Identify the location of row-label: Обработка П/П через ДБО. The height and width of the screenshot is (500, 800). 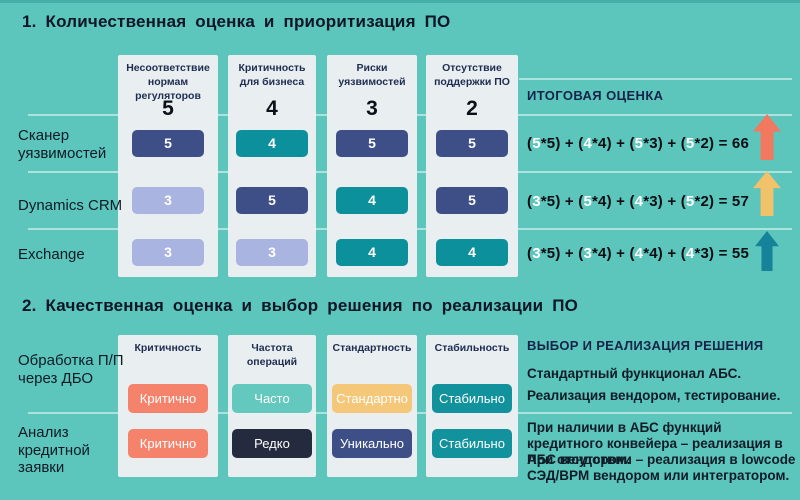
(71, 369).